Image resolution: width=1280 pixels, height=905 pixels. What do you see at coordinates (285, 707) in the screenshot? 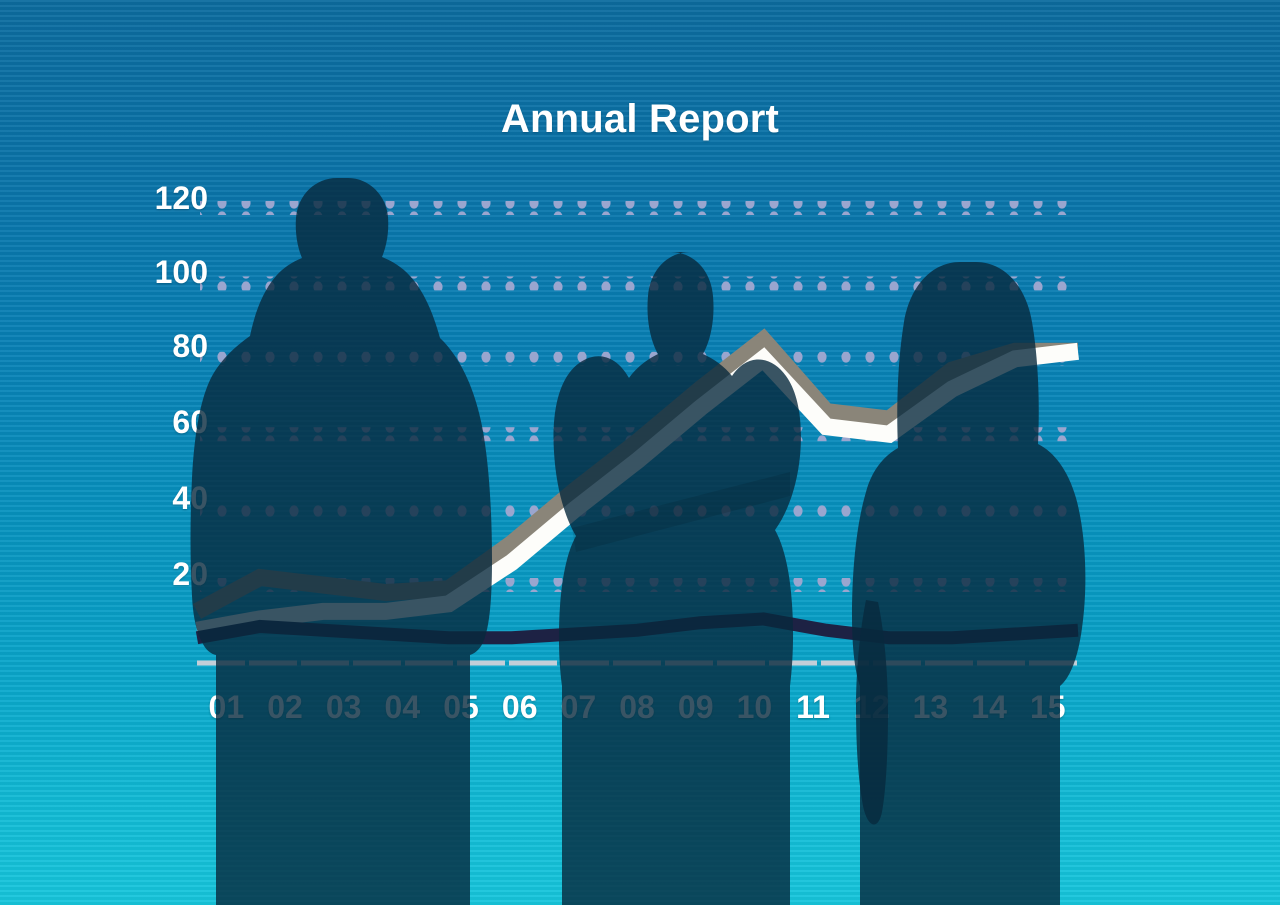
I see `x-tick-02: 02` at bounding box center [285, 707].